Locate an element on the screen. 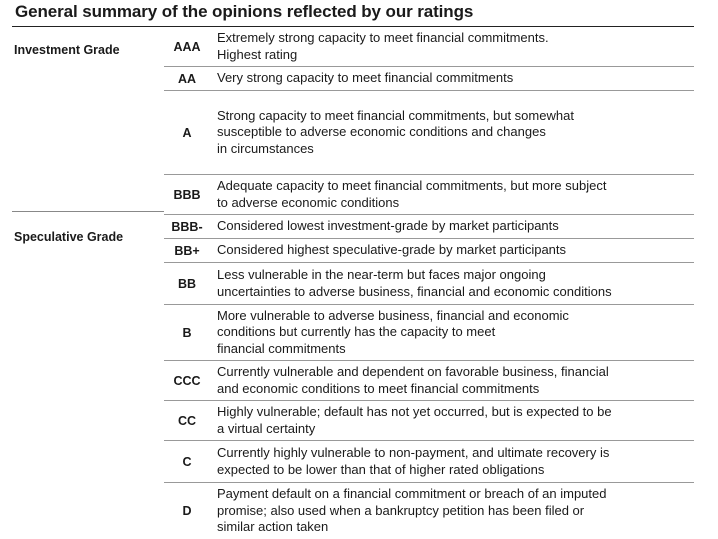 The image size is (718, 539). rating-code: AA is located at coordinates (187, 78).